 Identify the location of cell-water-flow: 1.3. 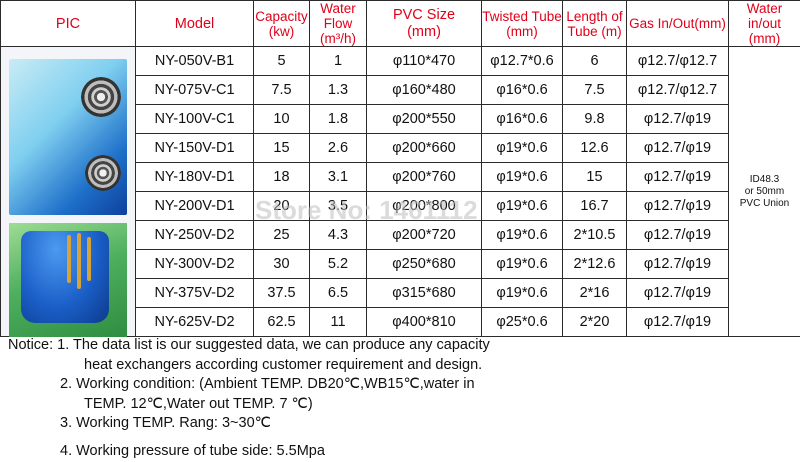
(338, 90).